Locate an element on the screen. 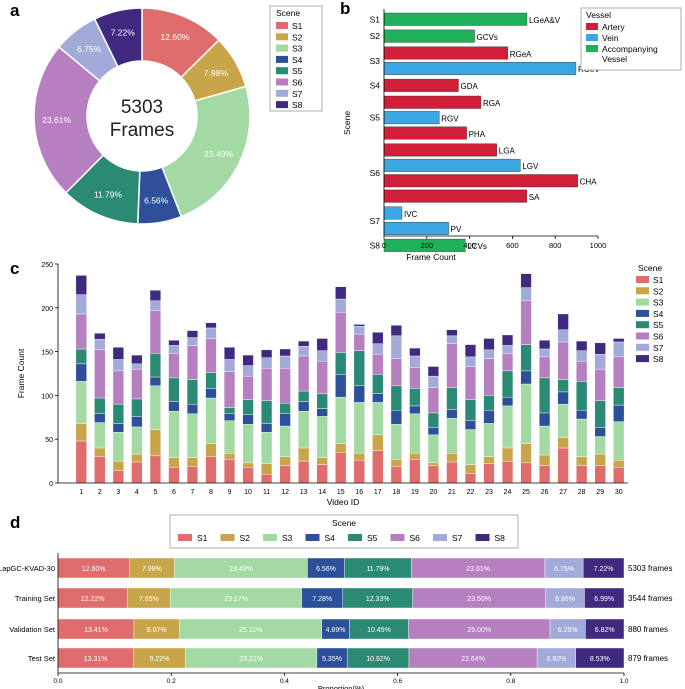 The height and width of the screenshot is (689, 685). proportion-segment-label: 23.49% is located at coordinates (241, 569).